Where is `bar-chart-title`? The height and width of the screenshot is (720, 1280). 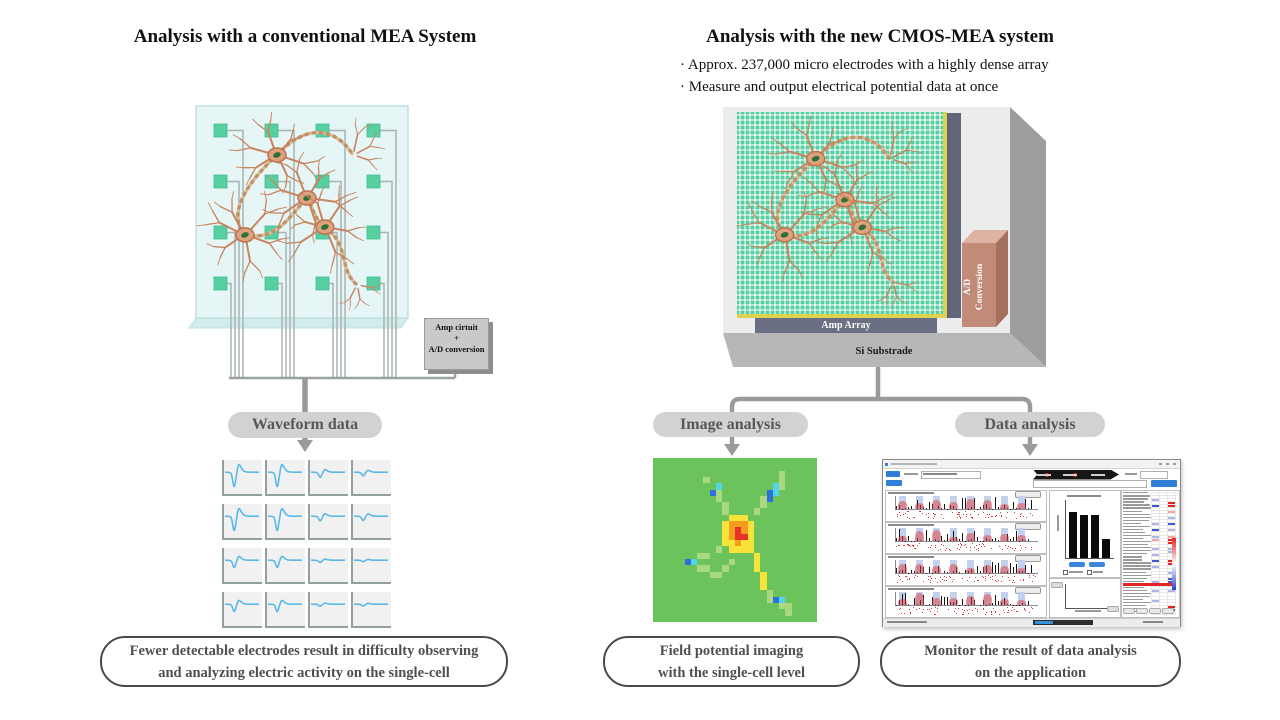
bar-chart-title is located at coordinates (1084, 496).